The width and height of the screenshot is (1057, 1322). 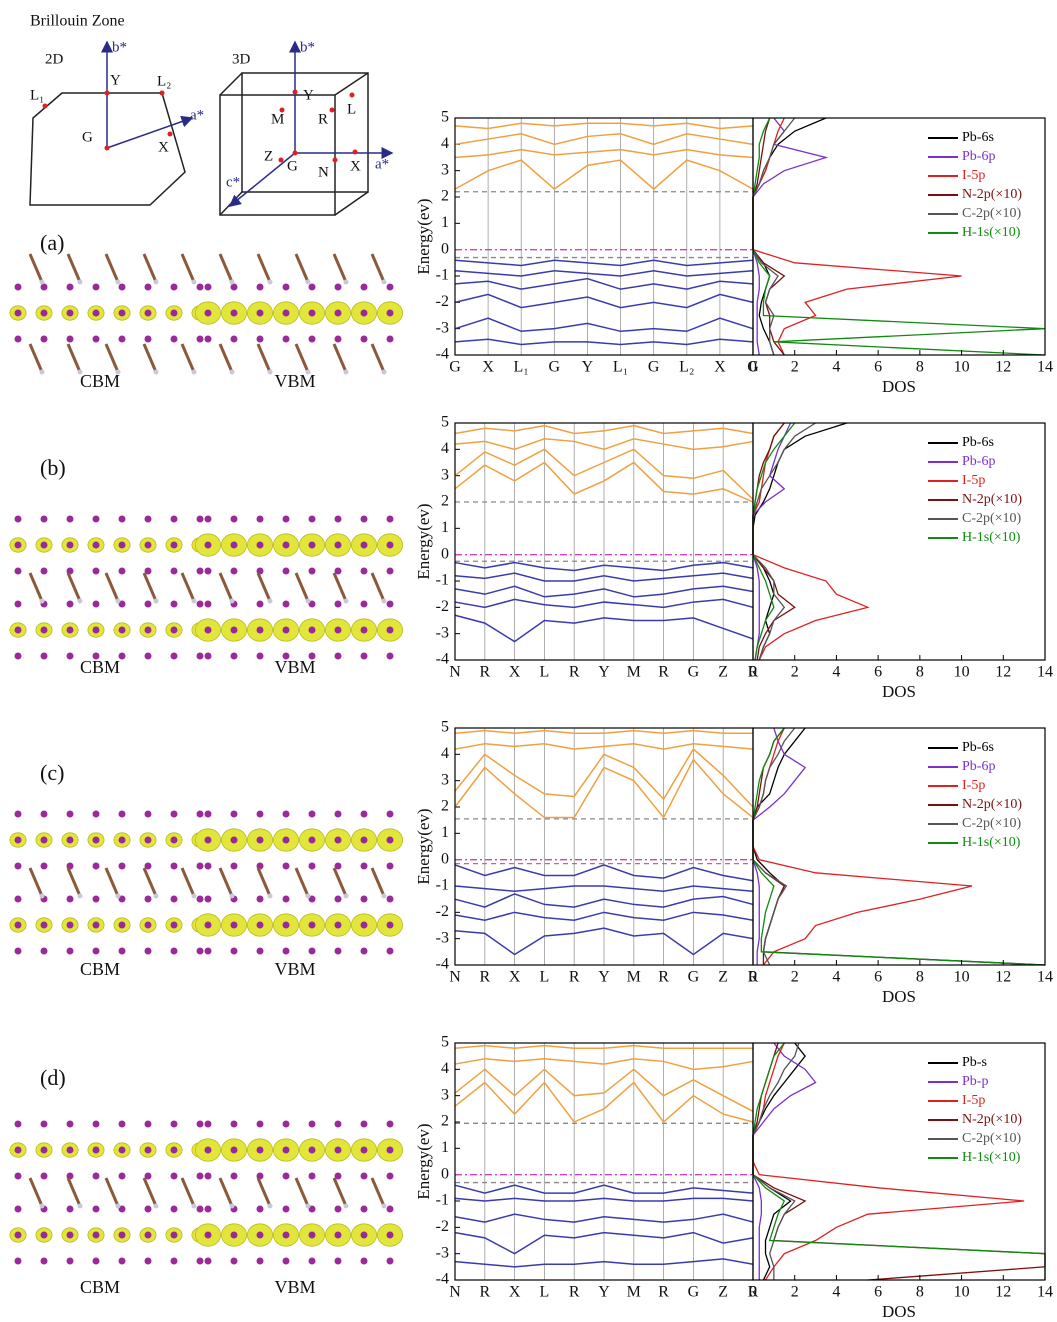 What do you see at coordinates (723, 672) in the screenshot?
I see `k-tick-label: Z` at bounding box center [723, 672].